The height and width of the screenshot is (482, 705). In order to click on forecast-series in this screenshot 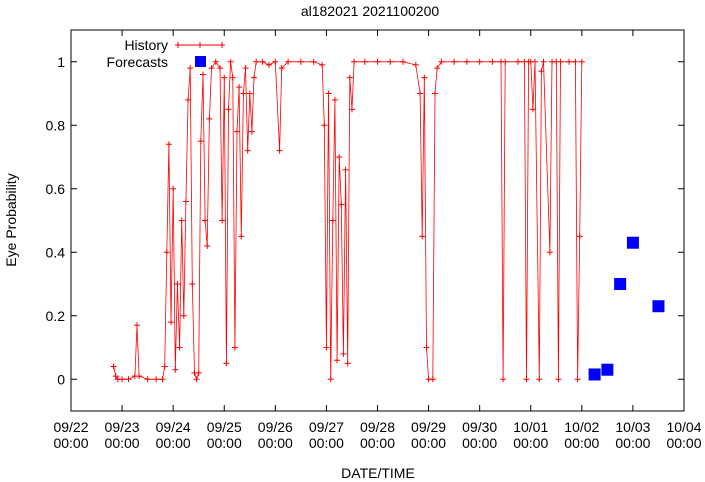, I will do `click(626, 308)`.